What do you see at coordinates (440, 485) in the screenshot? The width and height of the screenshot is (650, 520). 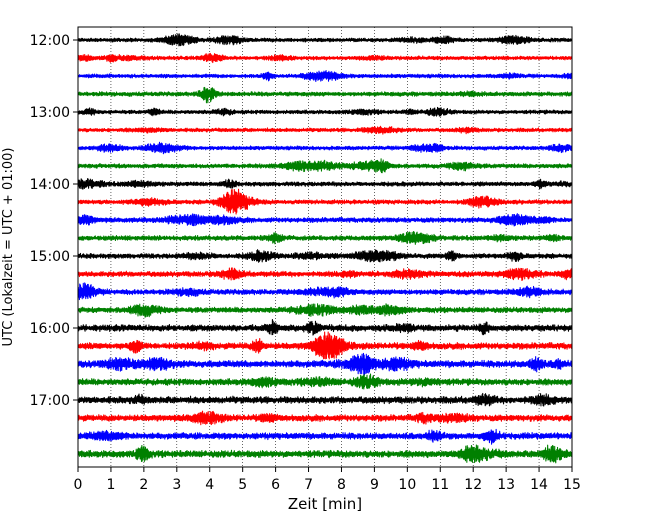 I see `x-tick-label: 11` at bounding box center [440, 485].